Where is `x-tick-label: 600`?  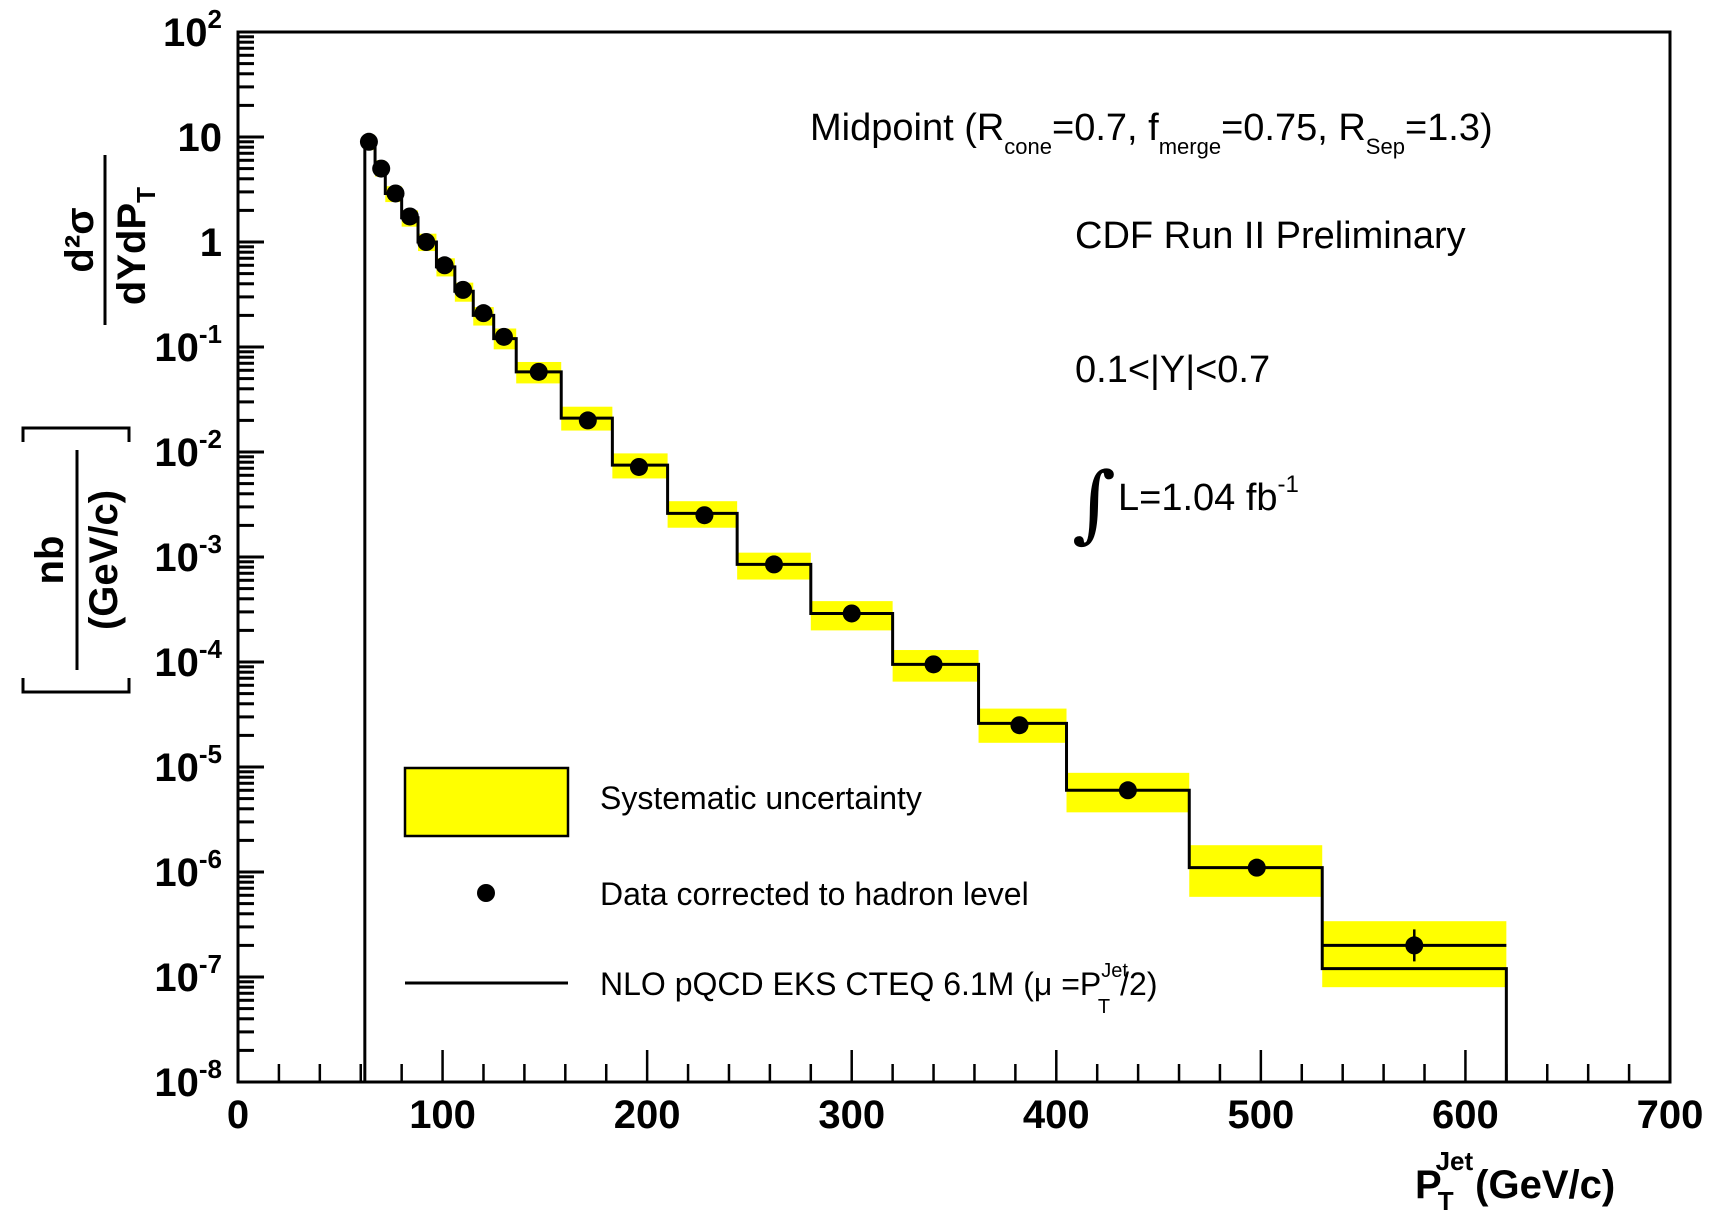
x-tick-label: 600 is located at coordinates (1465, 1115).